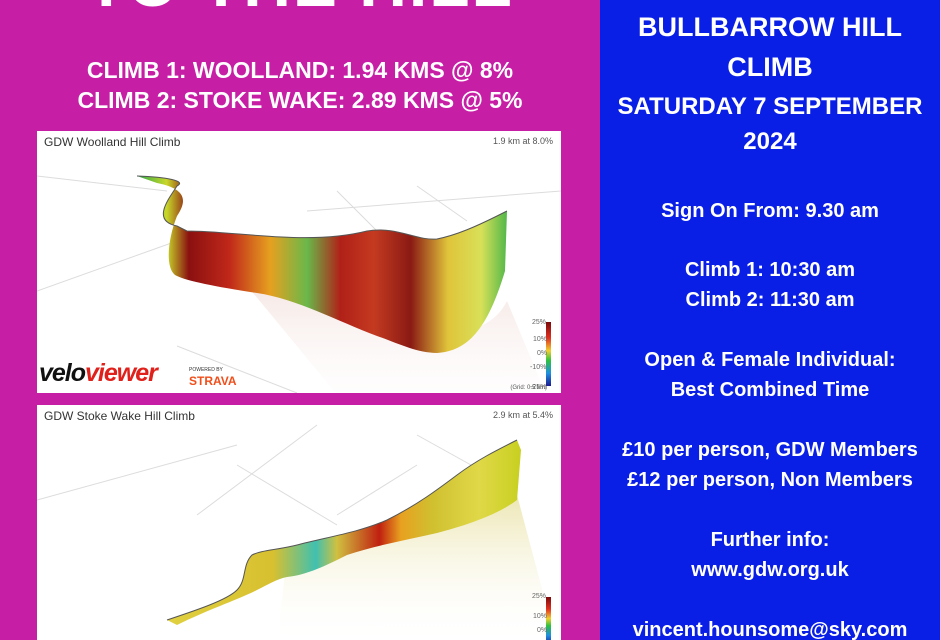 Image resolution: width=940 pixels, height=640 pixels. Describe the element at coordinates (770, 211) in the screenshot. I see `sign-on-time: Sign On From: 9.30 am` at that location.